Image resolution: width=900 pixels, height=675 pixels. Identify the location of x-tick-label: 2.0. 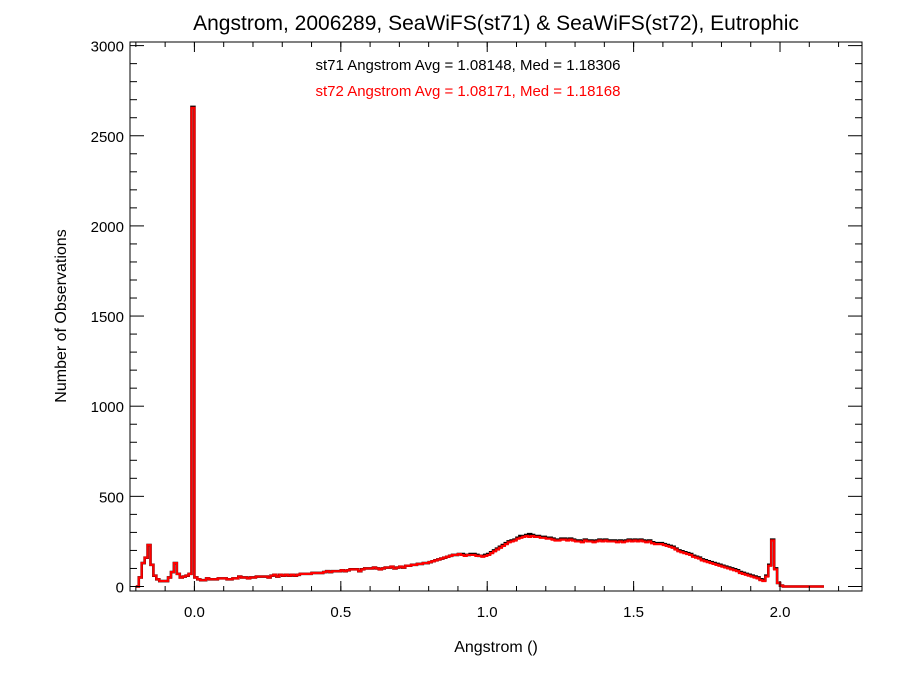
(780, 612).